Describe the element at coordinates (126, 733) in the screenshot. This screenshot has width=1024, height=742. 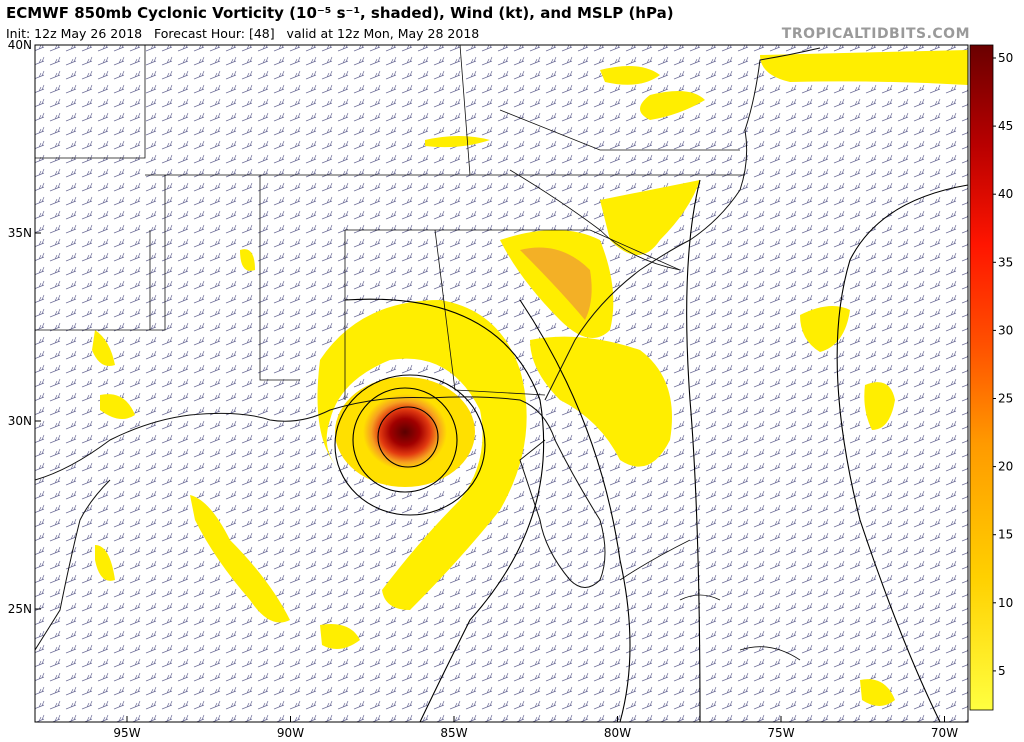
I see `longitude-label: 95W` at that location.